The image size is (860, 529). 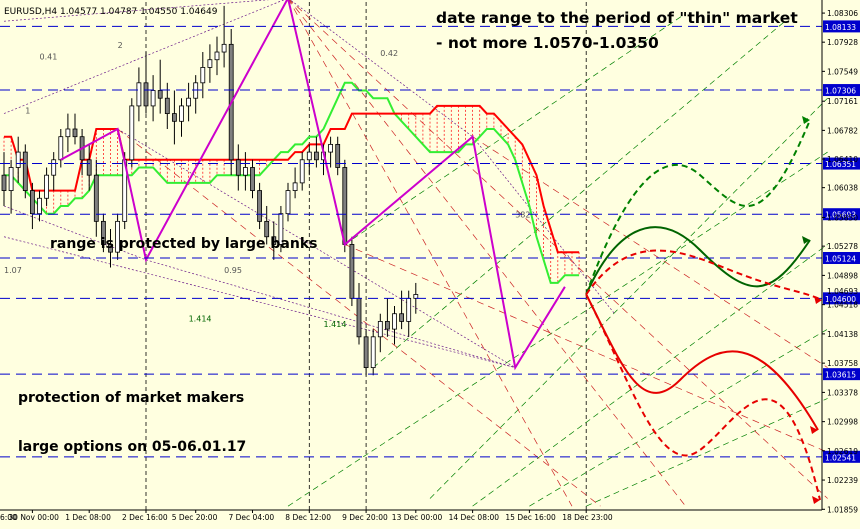 I want to click on time-tick-label: 18 Dec 23:00, so click(x=587, y=517).